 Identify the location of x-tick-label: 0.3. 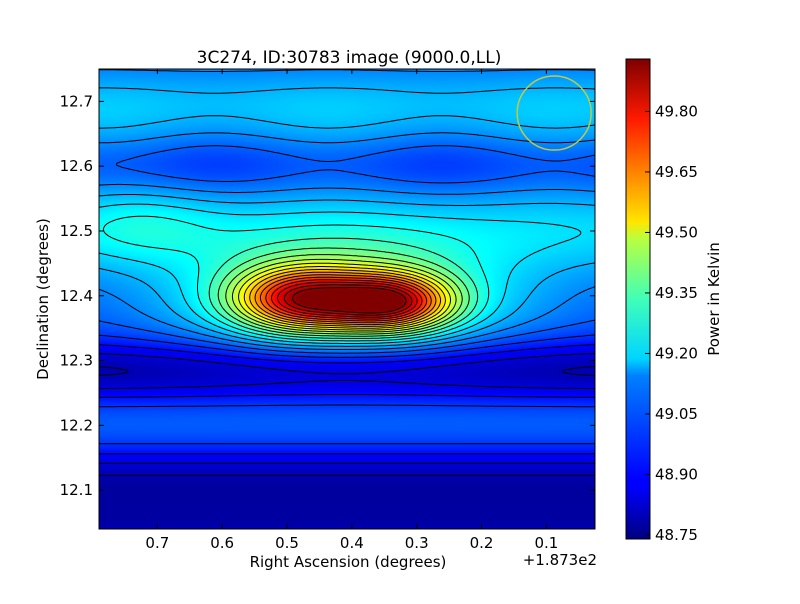
(417, 543).